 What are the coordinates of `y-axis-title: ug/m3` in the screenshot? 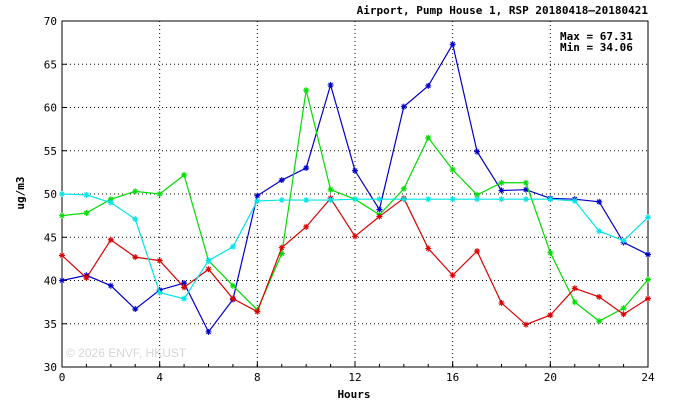 It's located at (20, 192).